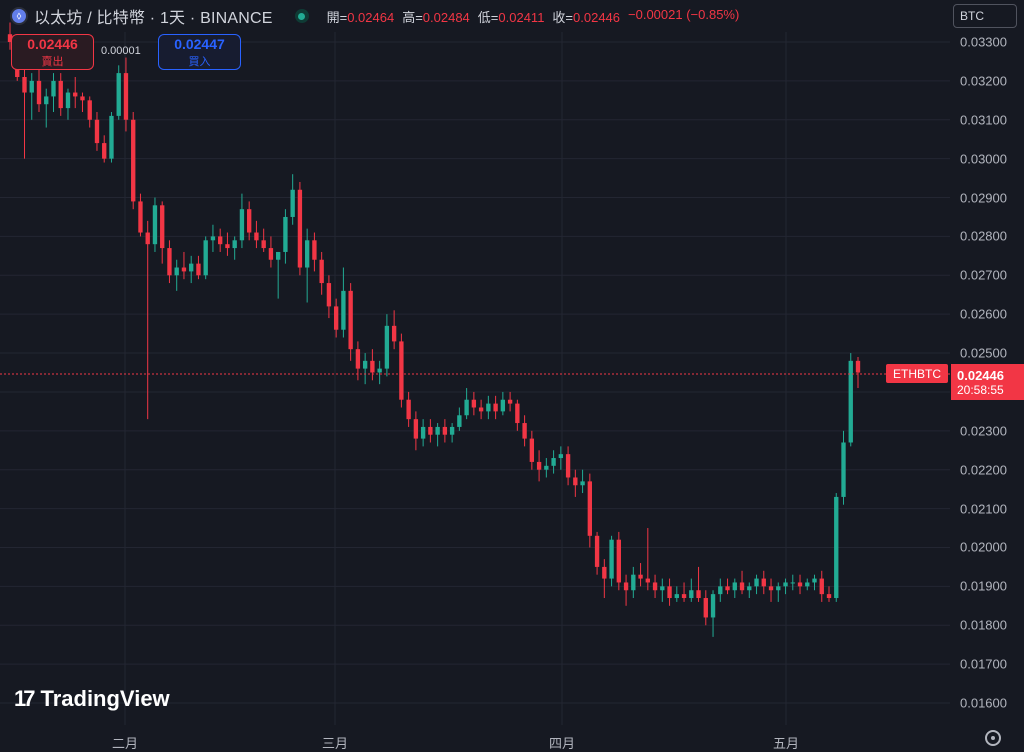 This screenshot has height=752, width=1024. I want to click on ohlc-high: 高=0.02484, so click(436, 17).